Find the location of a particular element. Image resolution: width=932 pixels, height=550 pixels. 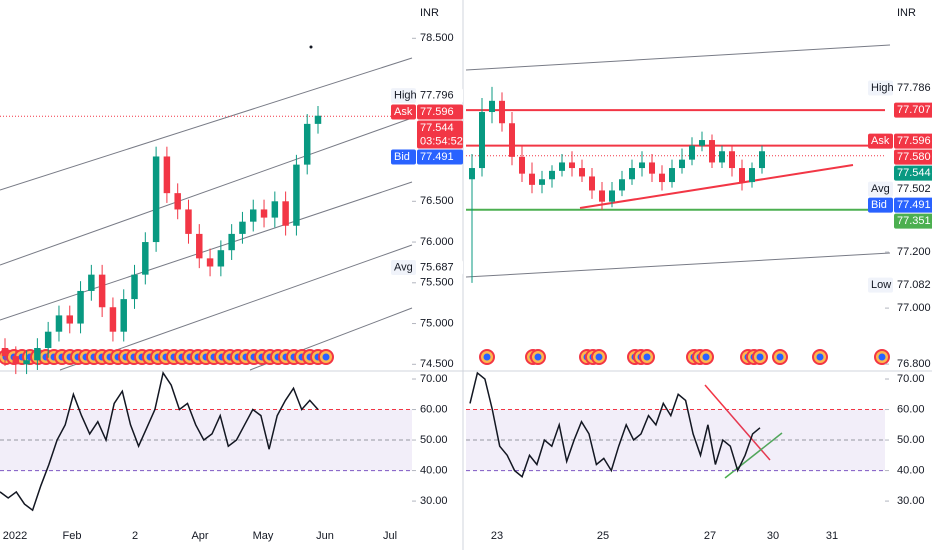

price-badge-label: 77.580 is located at coordinates (914, 157).